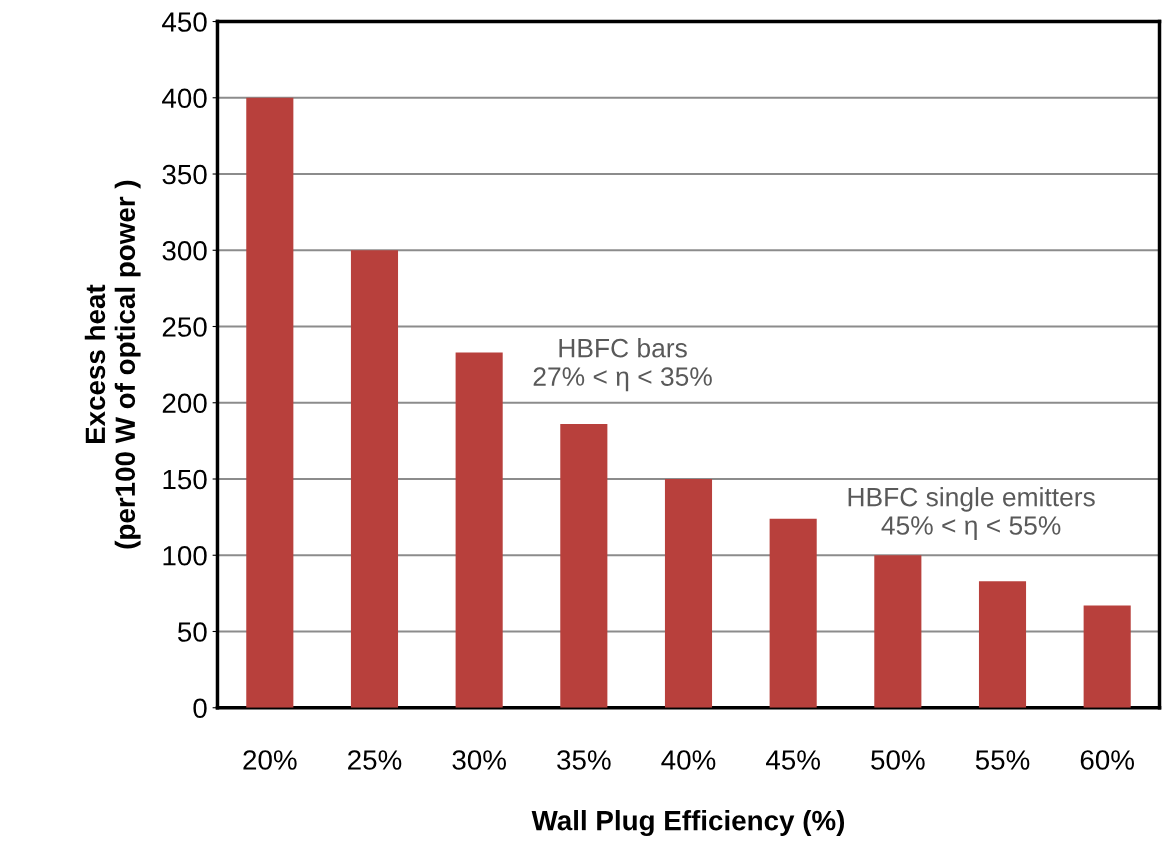  Describe the element at coordinates (971, 514) in the screenshot. I see `annotation: HBFC single emitters 45% < η < 55%` at that location.